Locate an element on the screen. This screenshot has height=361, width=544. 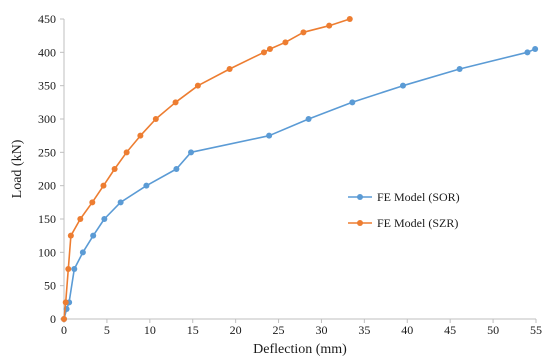
y-tick-label: 400 is located at coordinates (47, 52).